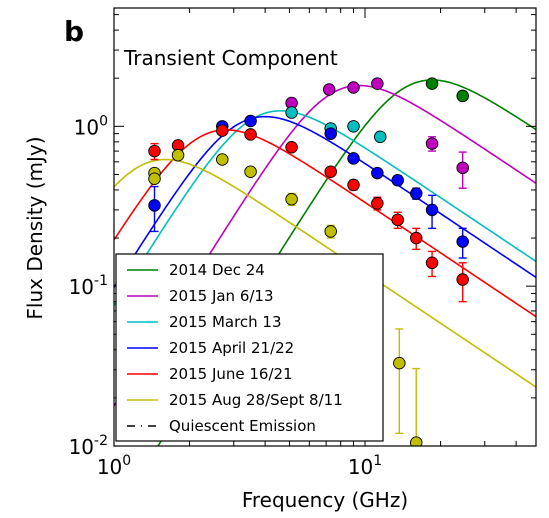  What do you see at coordinates (114, 466) in the screenshot?
I see `x-tick-label-0: 10⁰` at bounding box center [114, 466].